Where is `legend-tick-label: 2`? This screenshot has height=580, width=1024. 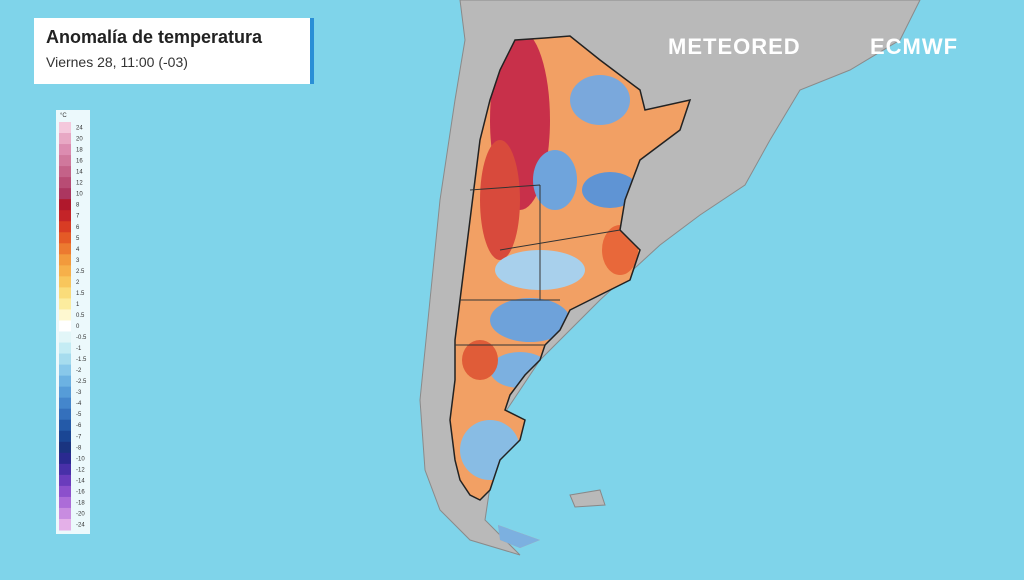 legend-tick-label: 2 is located at coordinates (78, 283).